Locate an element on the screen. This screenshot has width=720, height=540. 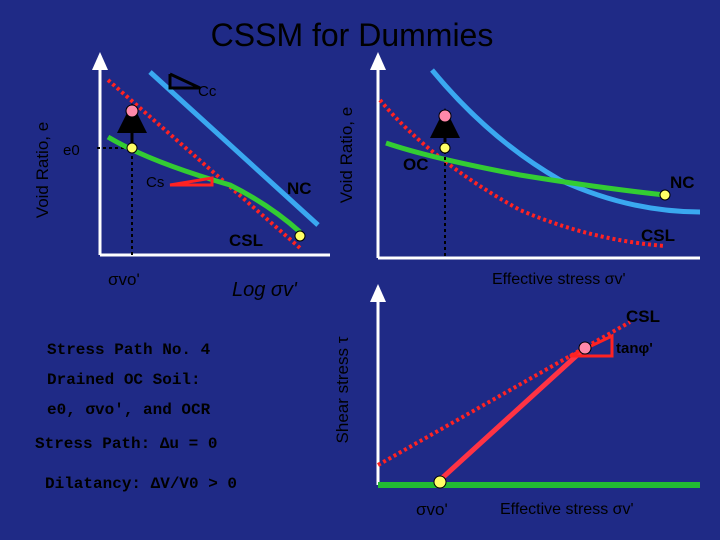
right-top-end-point is located at coordinates (445, 116).